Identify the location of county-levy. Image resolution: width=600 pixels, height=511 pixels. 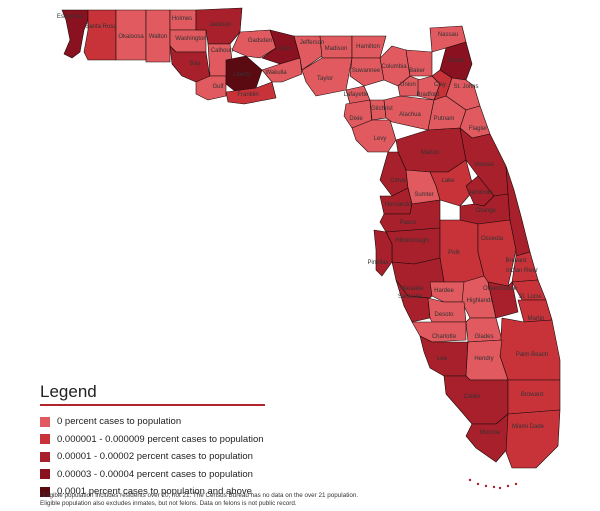
(374, 136).